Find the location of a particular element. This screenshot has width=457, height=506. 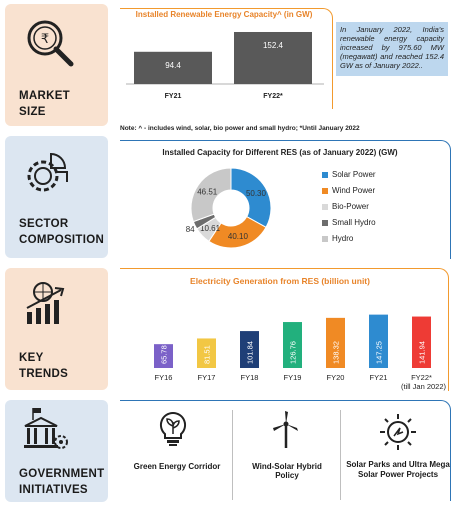

section-panel-initiatives: GOVERNMENT INITIATIVES is located at coordinates (56, 451).